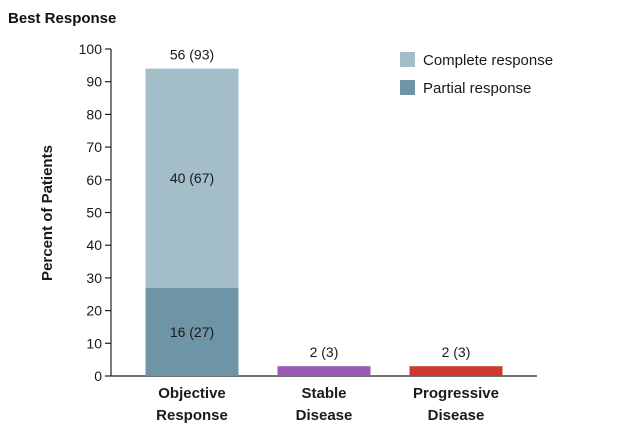  What do you see at coordinates (94, 82) in the screenshot?
I see `y-tick-label: 90` at bounding box center [94, 82].